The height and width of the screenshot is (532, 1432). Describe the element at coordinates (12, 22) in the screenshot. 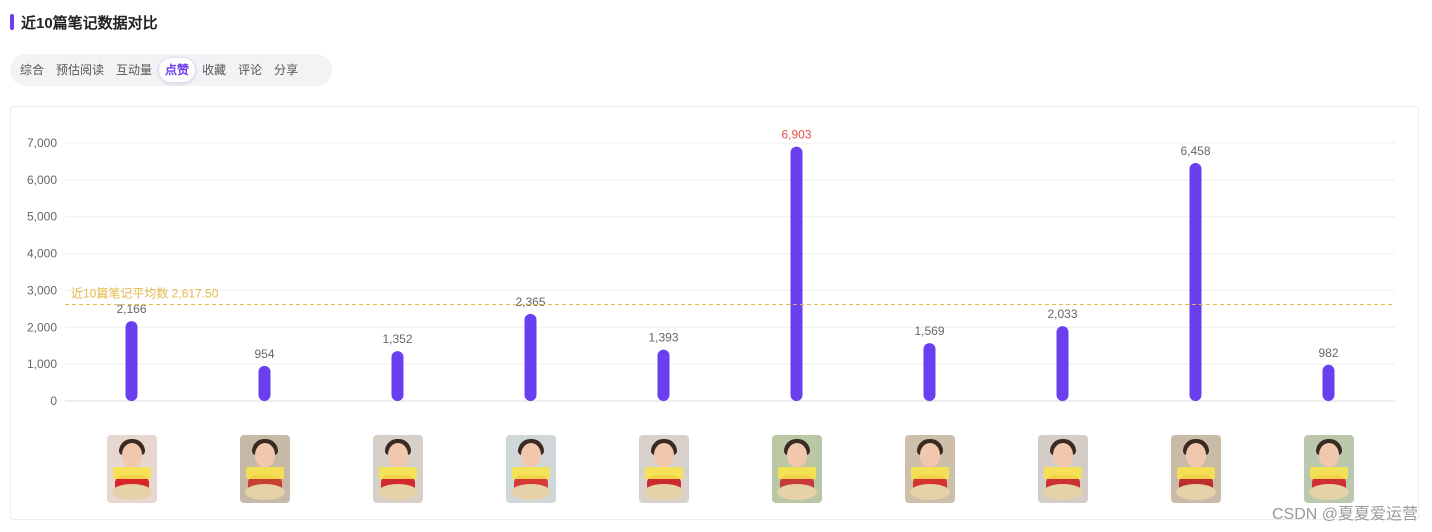

I see `title-accent-bar` at that location.